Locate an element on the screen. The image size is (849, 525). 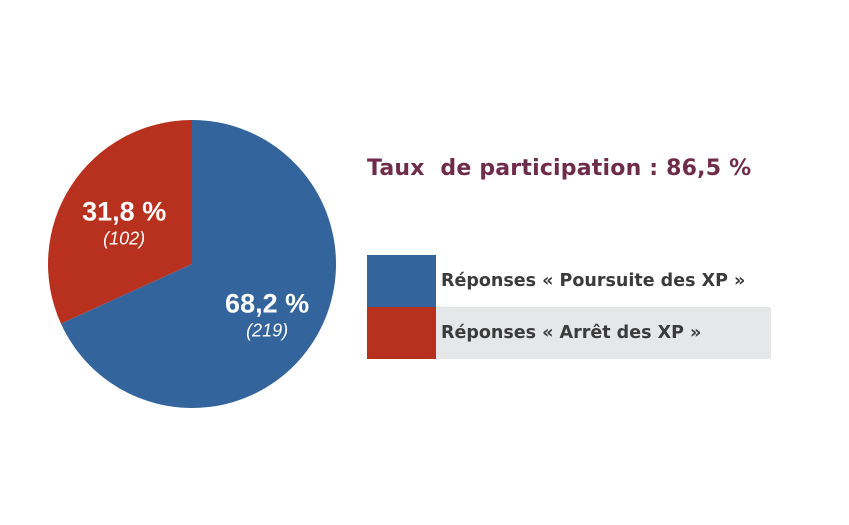
legend-swatch-arret is located at coordinates (401, 333).